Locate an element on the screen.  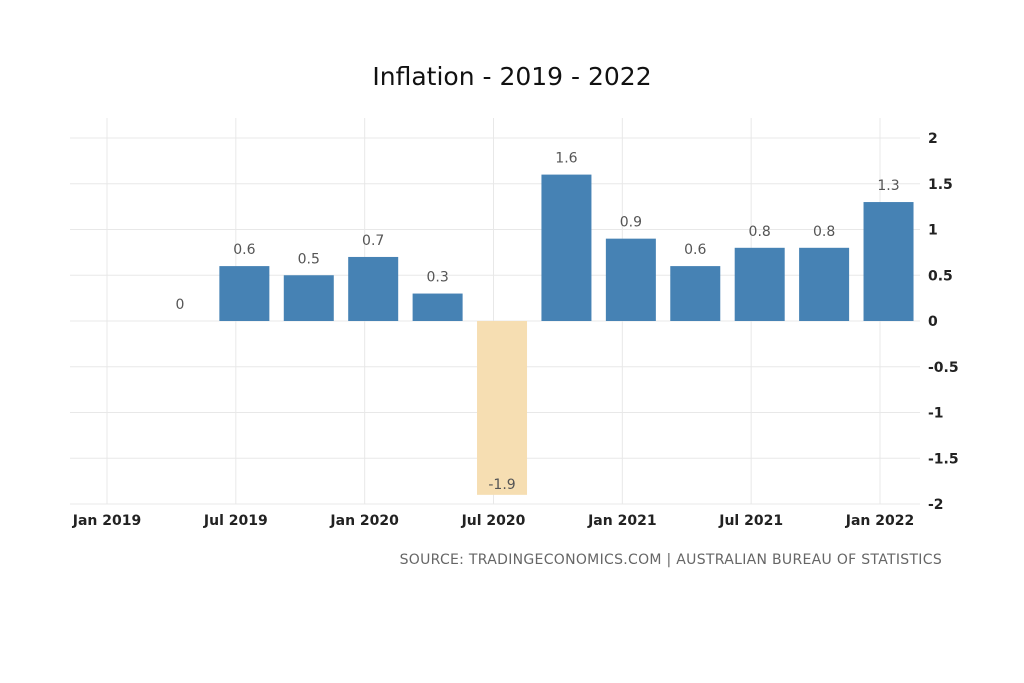
chart-title: Inflation - 2019 - 2022 is located at coordinates (512, 76).